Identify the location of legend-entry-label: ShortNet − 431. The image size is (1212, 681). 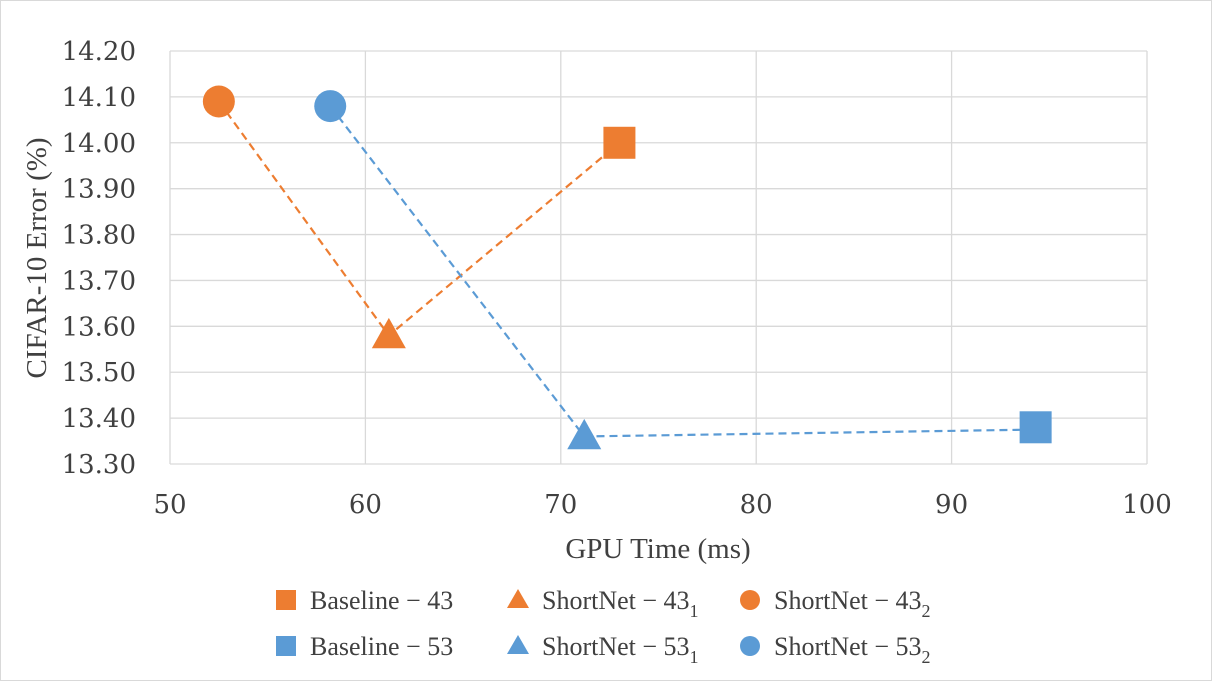
(620, 603).